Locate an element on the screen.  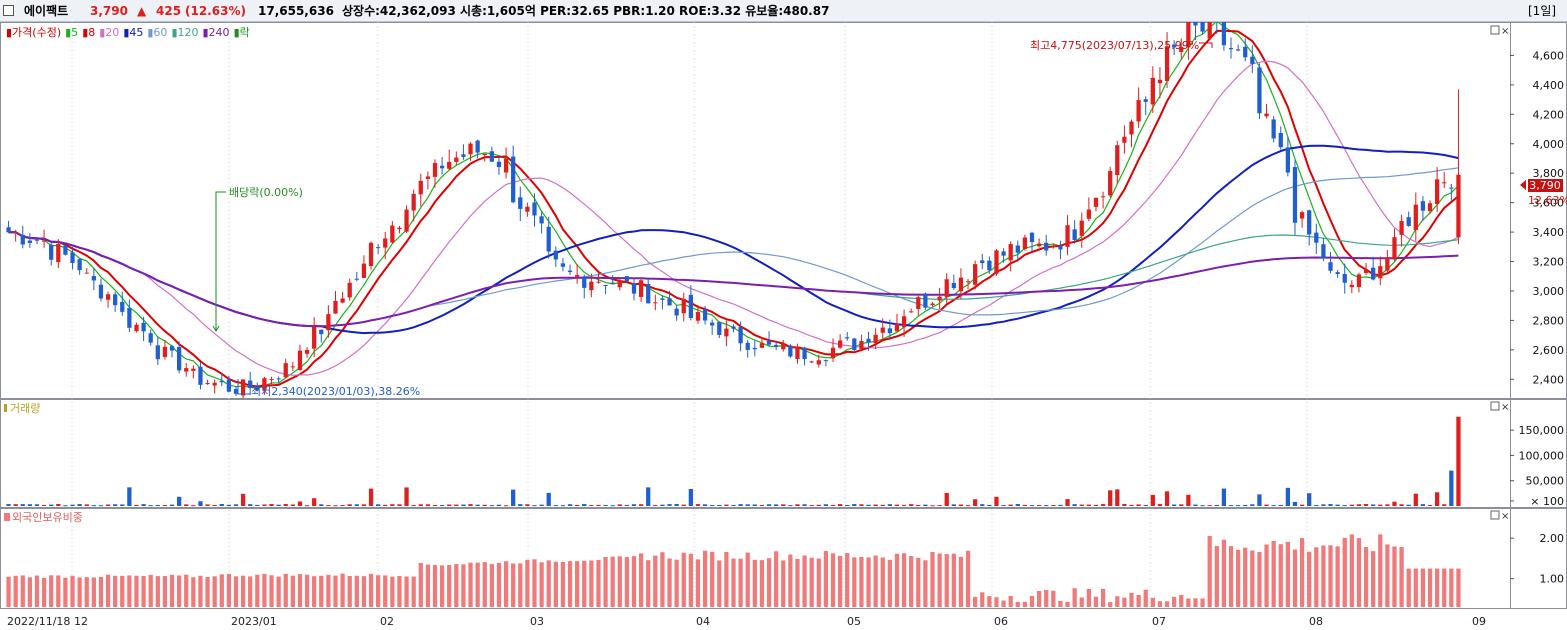
foreign-panel-buttons: × is located at coordinates (1499, 516).